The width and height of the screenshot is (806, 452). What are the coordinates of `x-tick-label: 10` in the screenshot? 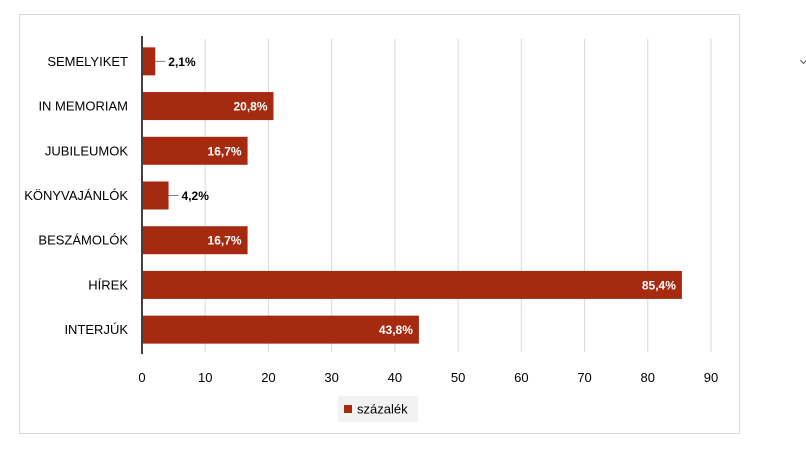 It's located at (205, 377).